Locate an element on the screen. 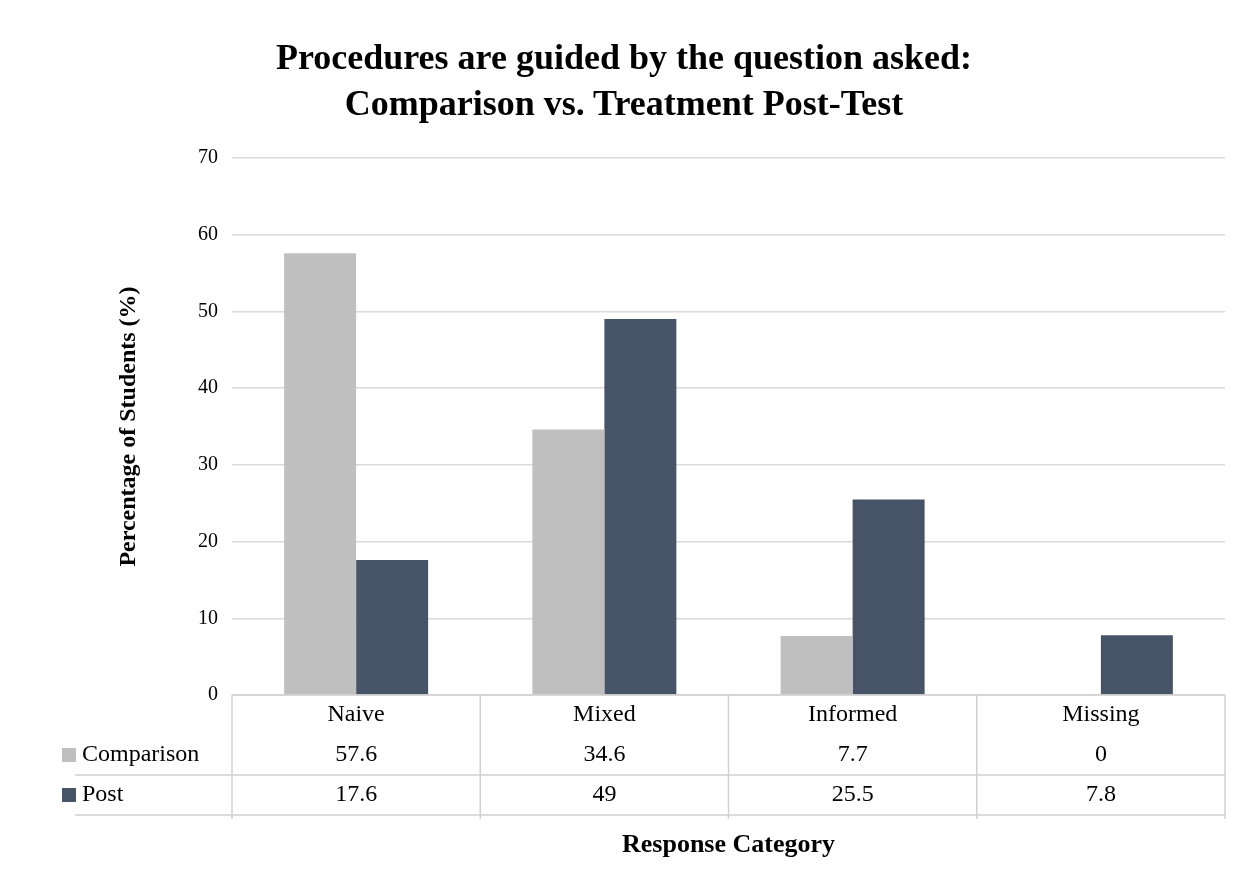 The width and height of the screenshot is (1248, 895). x-tick-label: Naive is located at coordinates (356, 713).